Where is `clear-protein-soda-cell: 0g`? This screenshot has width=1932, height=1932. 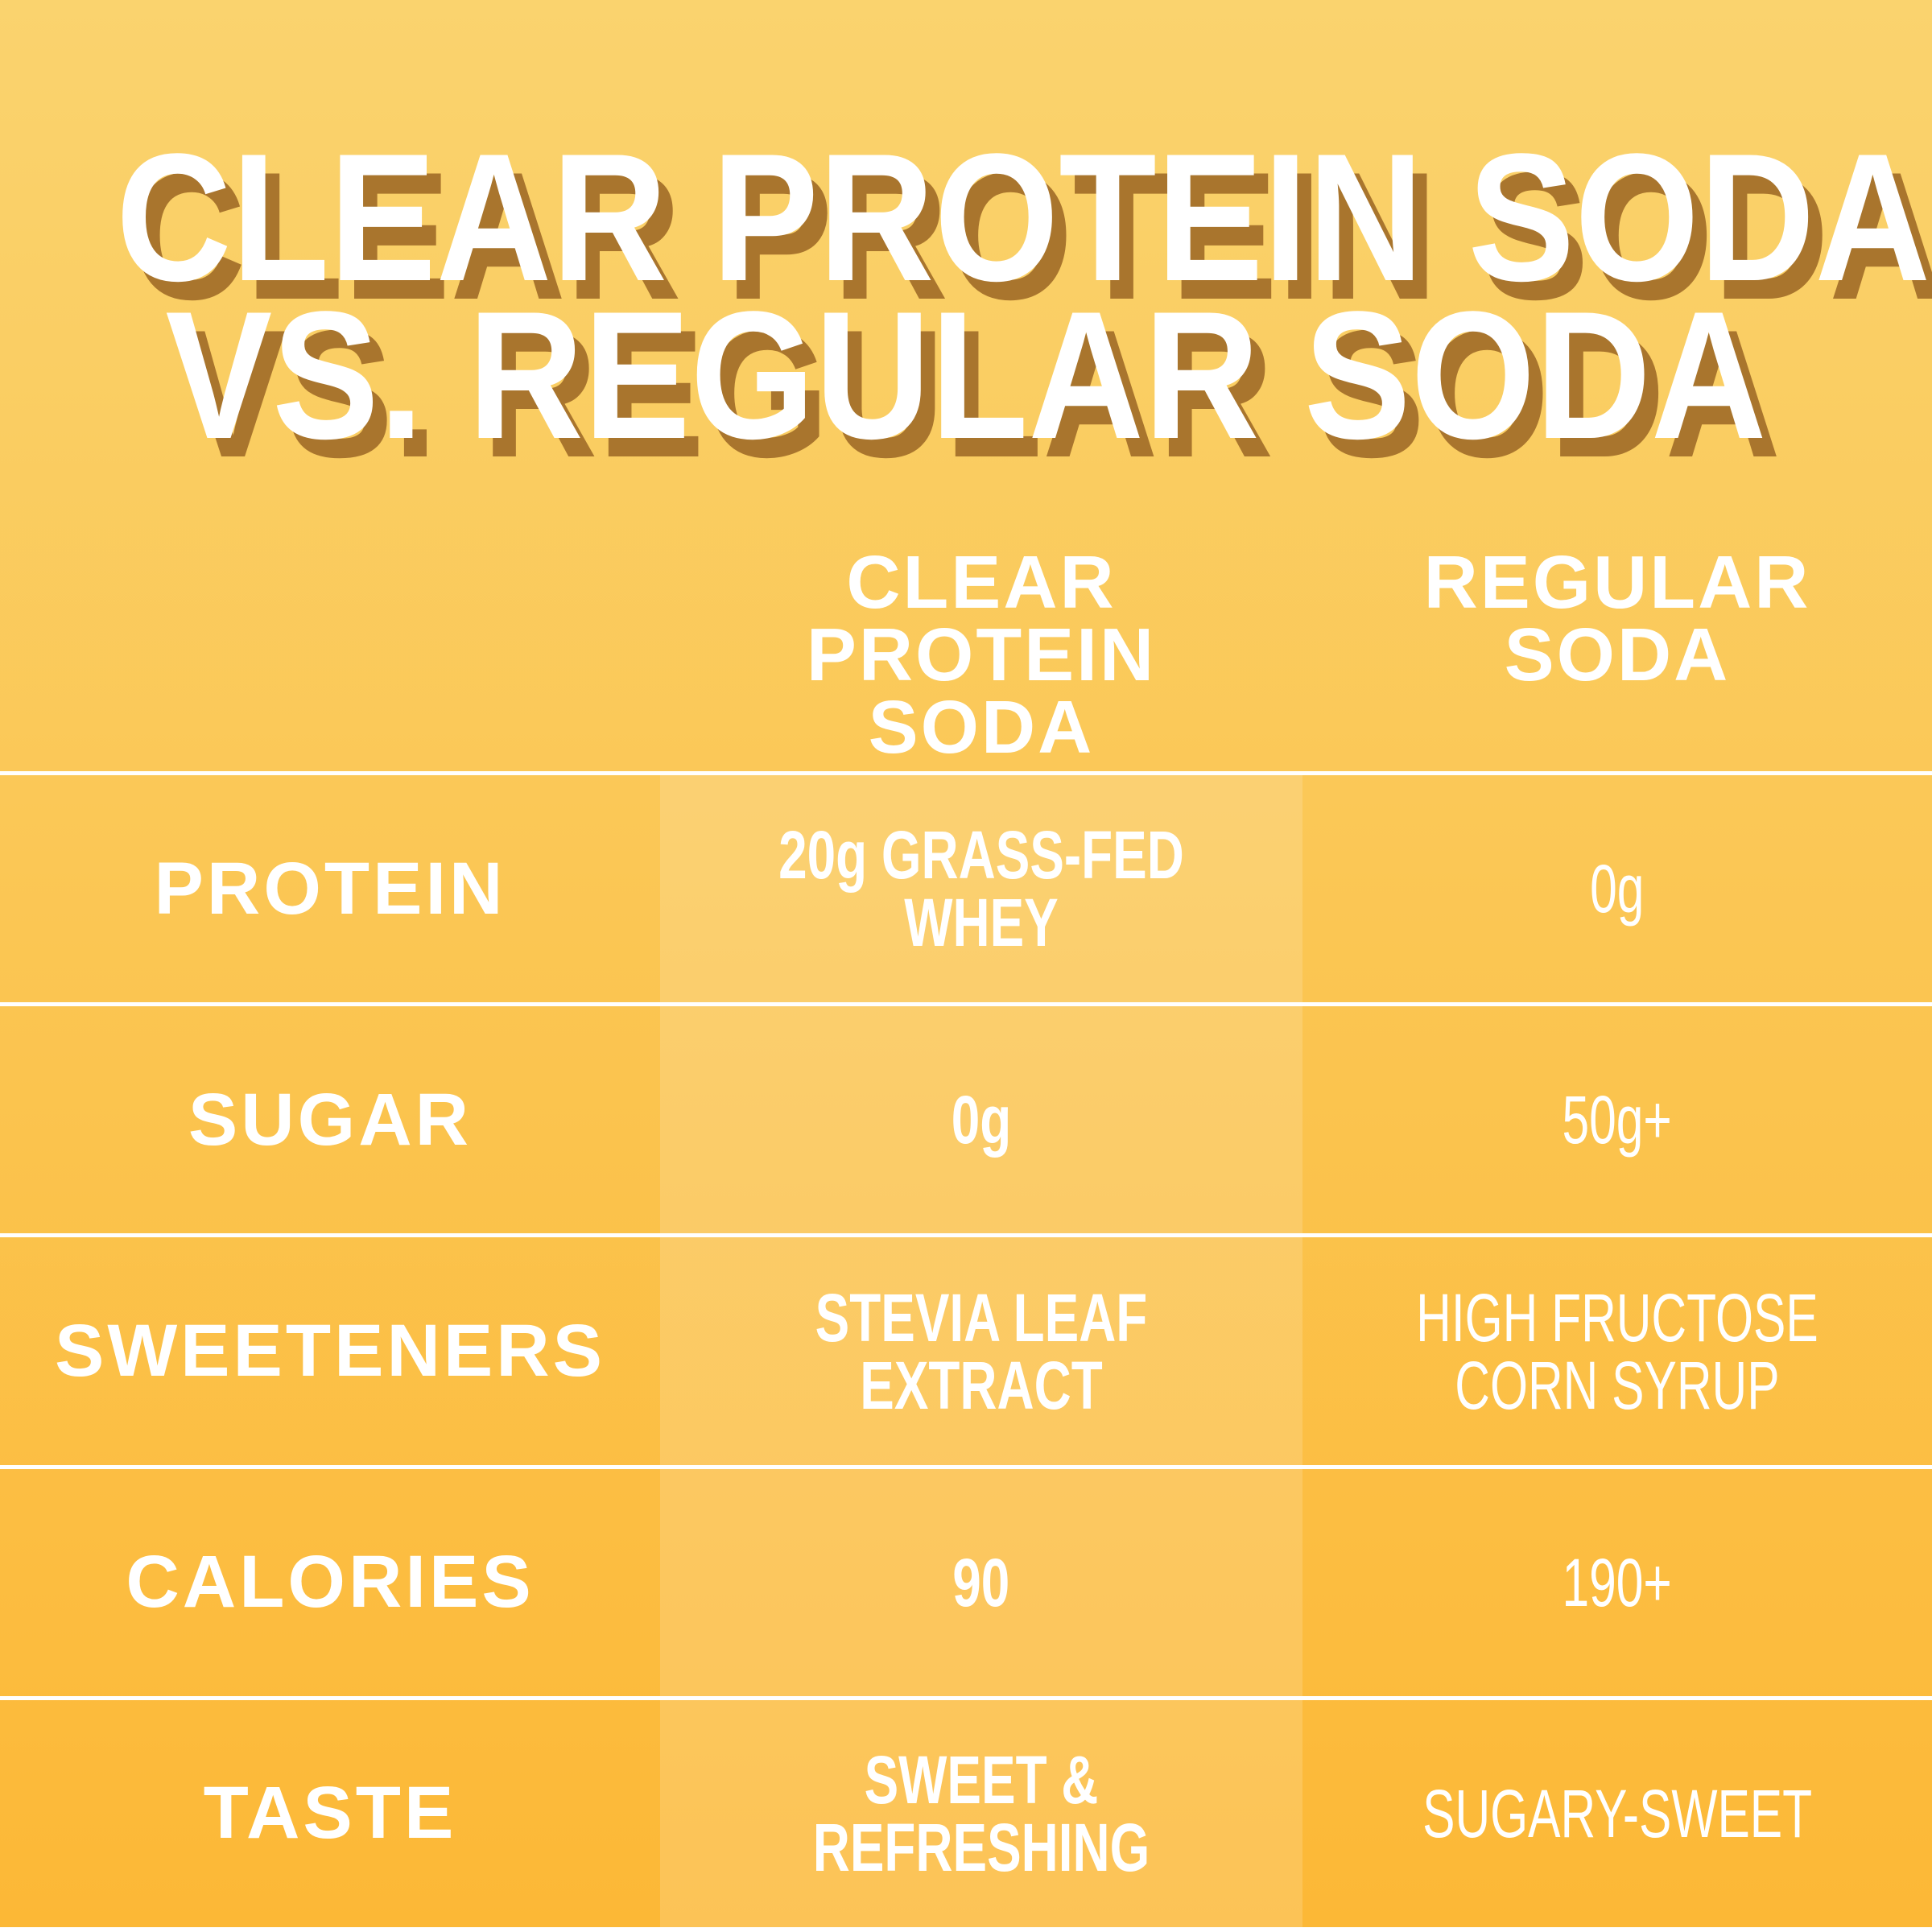
clear-protein-soda-cell: 0g is located at coordinates (981, 1120).